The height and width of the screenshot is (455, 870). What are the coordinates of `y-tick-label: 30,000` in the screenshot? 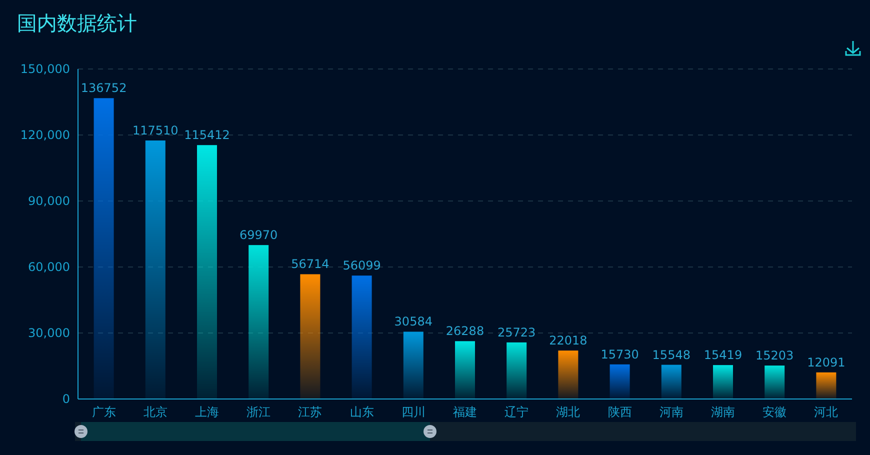 It's located at (49, 333).